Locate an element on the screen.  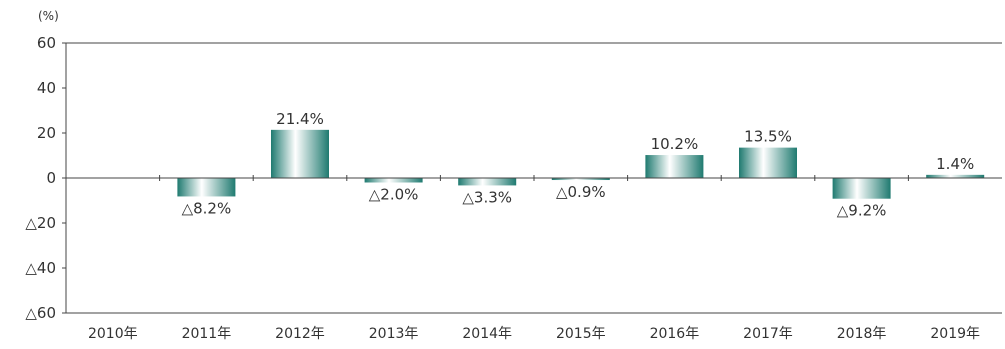
data-label: △9.2% is located at coordinates (862, 211).